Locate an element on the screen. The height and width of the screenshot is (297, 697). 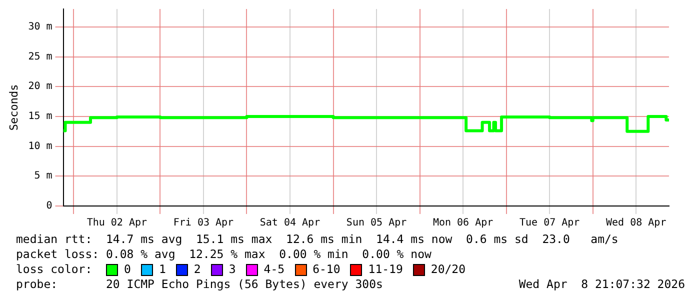
x-tick-label: Mon 06 Apr is located at coordinates (463, 223).